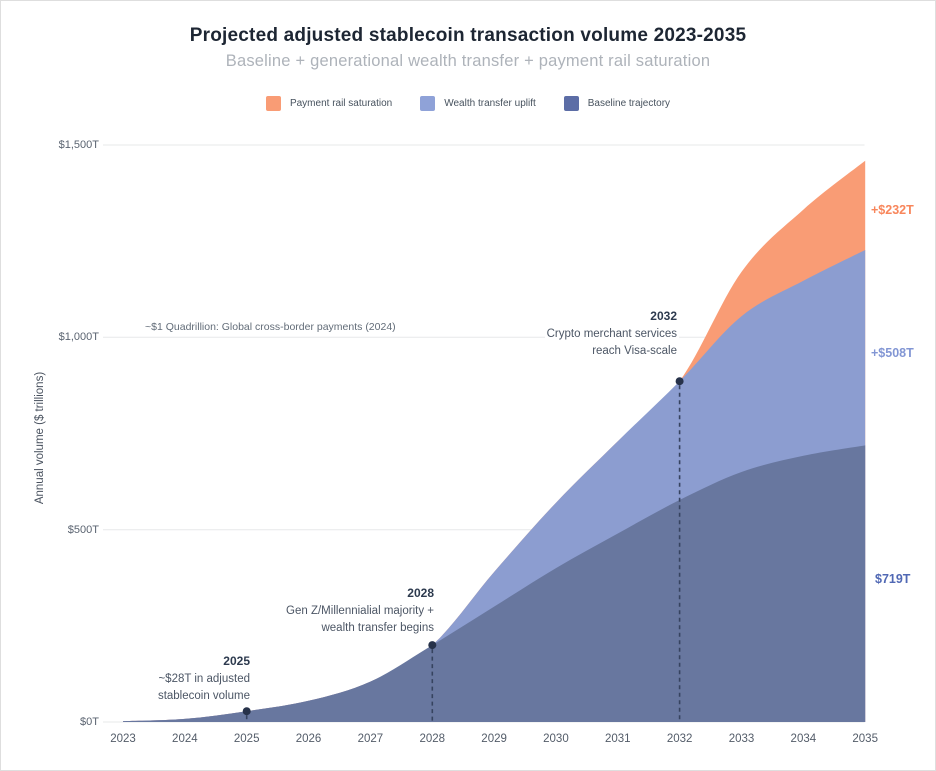 The width and height of the screenshot is (936, 771). What do you see at coordinates (246, 711) in the screenshot?
I see `marker-dot-2025` at bounding box center [246, 711].